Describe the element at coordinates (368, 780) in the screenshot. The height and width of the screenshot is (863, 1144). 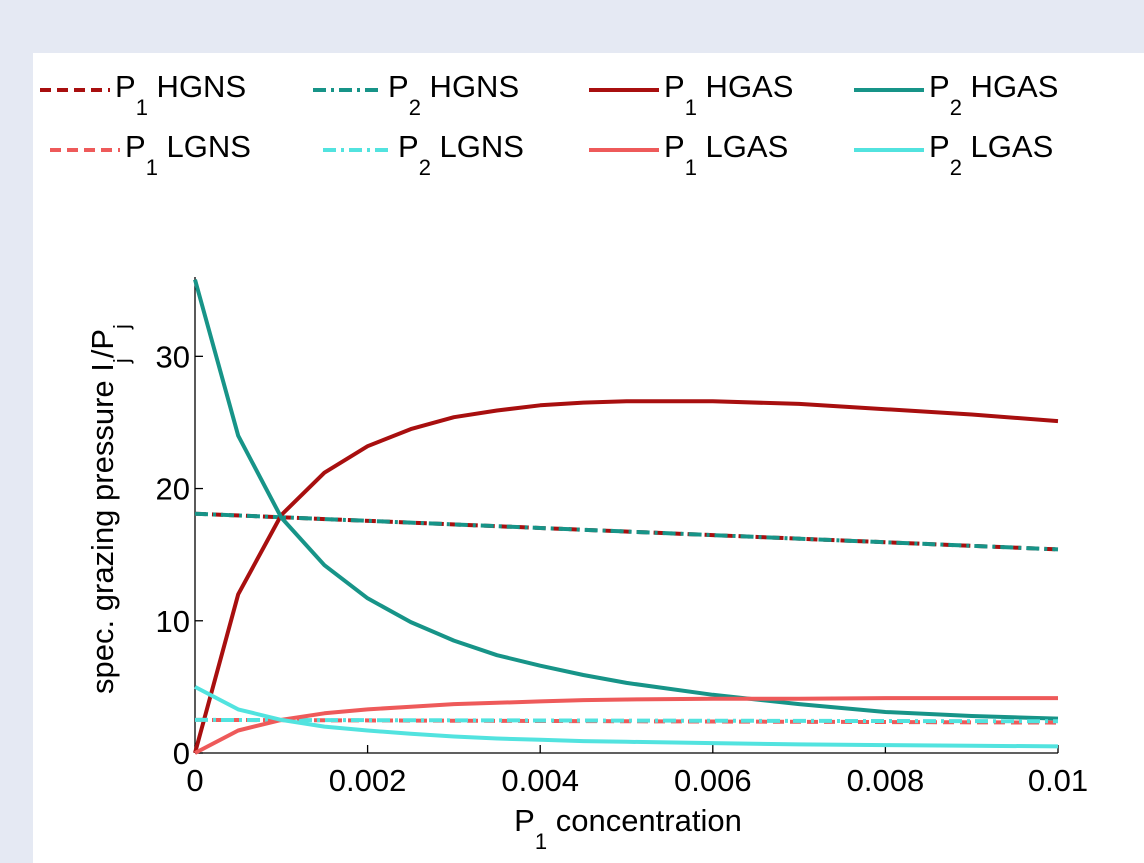
I see `x-tick-label: 0.002` at that location.